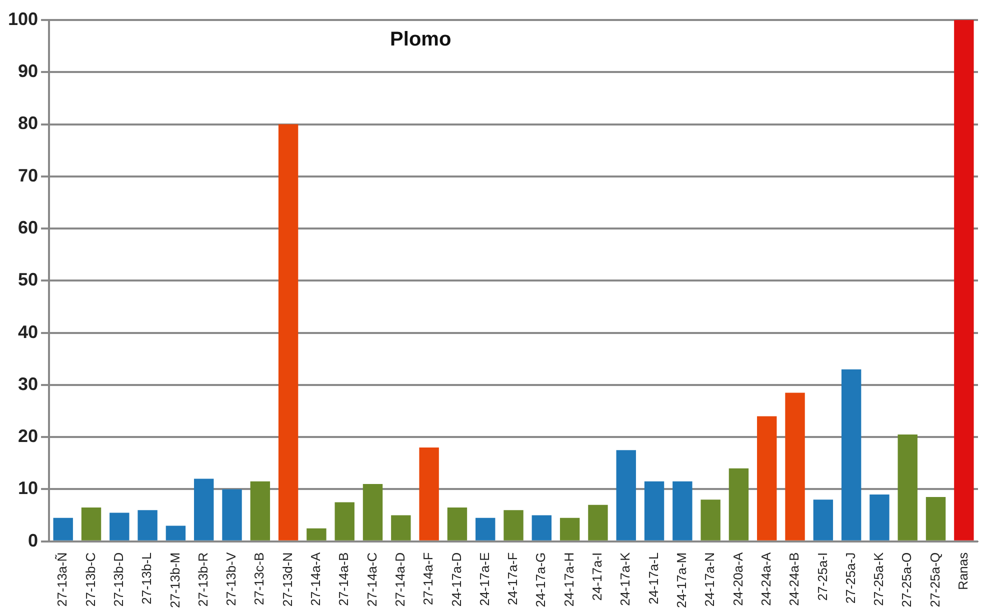 This screenshot has width=993, height=616. Describe the element at coordinates (428, 579) in the screenshot. I see `x-tick-label: 27-14a-F` at that location.